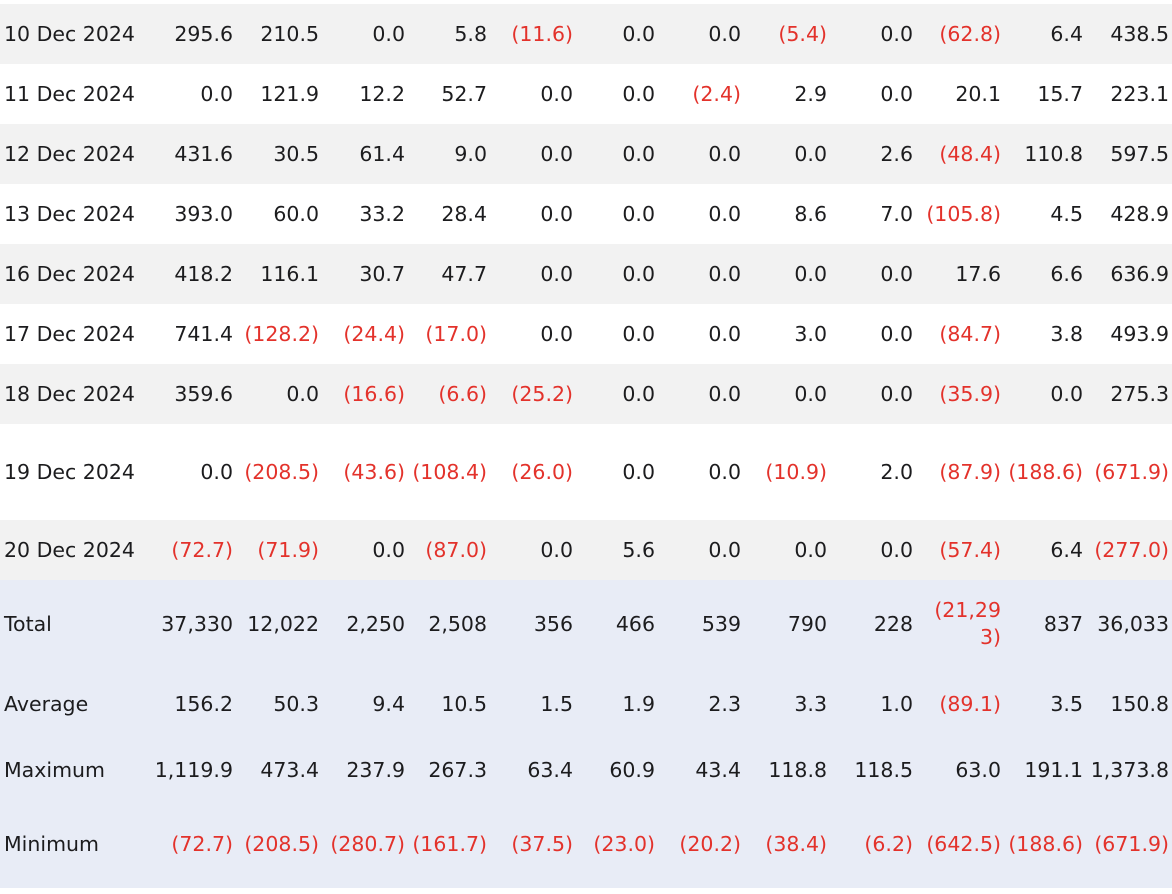  What do you see at coordinates (1129, 94) in the screenshot?
I see `table-cell: 223.1` at bounding box center [1129, 94].